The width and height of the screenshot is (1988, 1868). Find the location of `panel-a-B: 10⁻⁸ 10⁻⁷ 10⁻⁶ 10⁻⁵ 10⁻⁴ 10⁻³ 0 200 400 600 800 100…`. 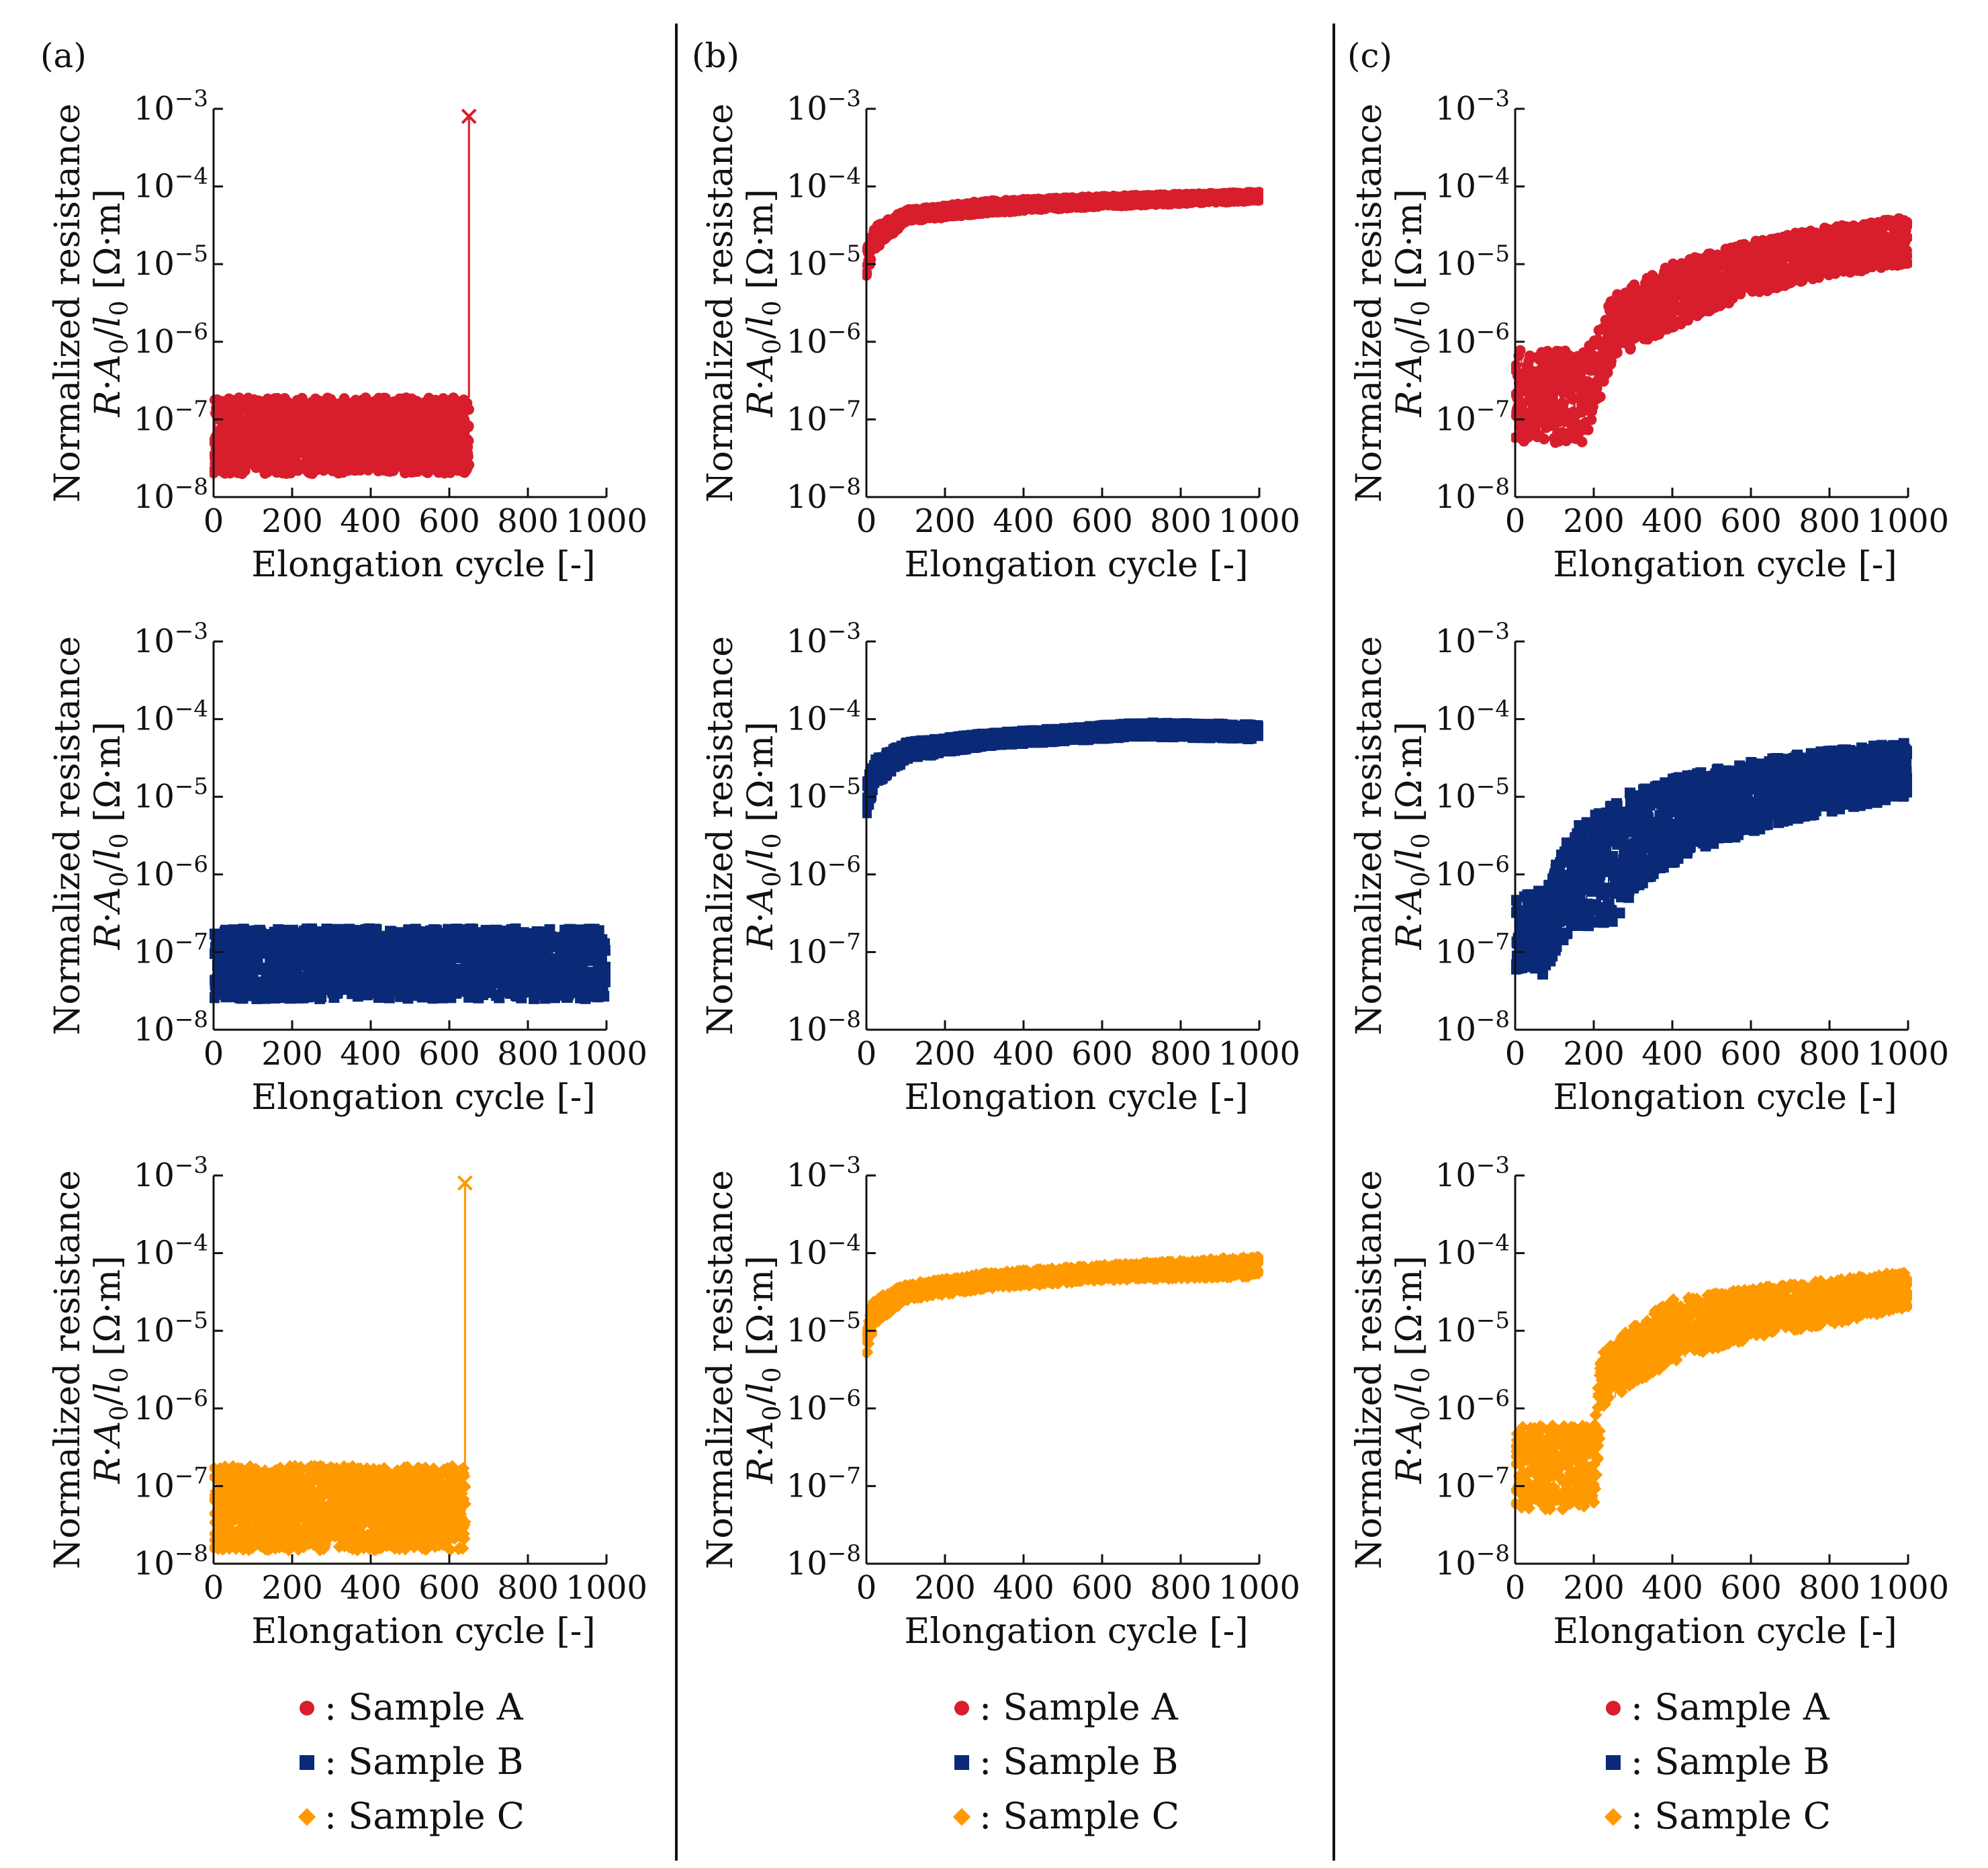

panel-a-B: 10⁻⁸ 10⁻⁷ 10⁻⁶ 10⁻⁵ 10⁻⁴ 10⁻³ 0 200 400 600 800 100… is located at coordinates (347, 868).